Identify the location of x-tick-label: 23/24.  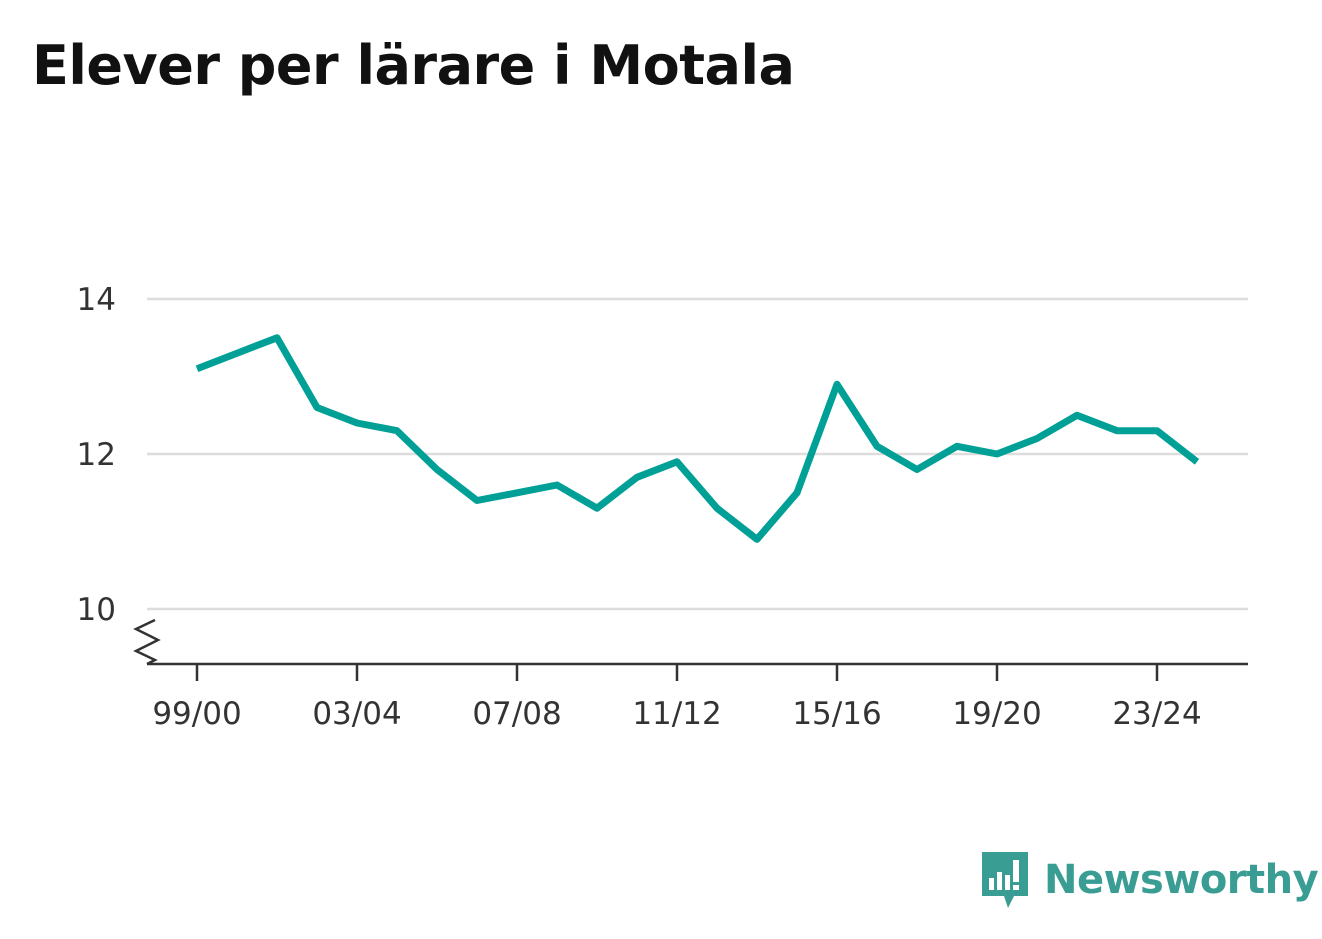
(1156, 714).